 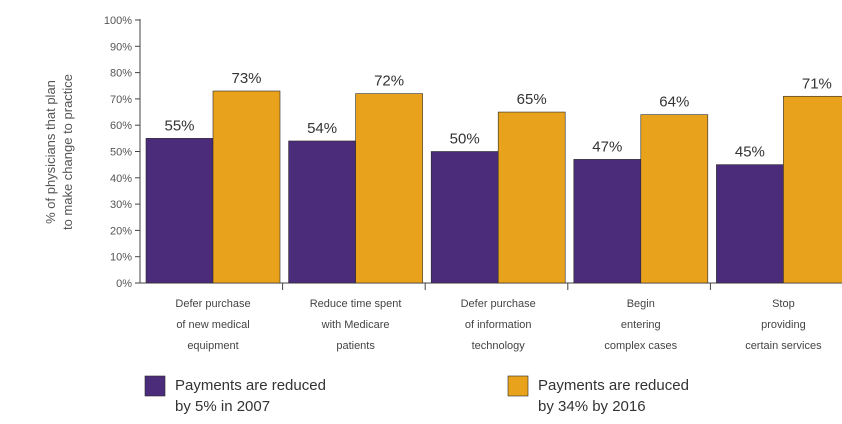 What do you see at coordinates (355, 346) in the screenshot?
I see `category-label: patients` at bounding box center [355, 346].